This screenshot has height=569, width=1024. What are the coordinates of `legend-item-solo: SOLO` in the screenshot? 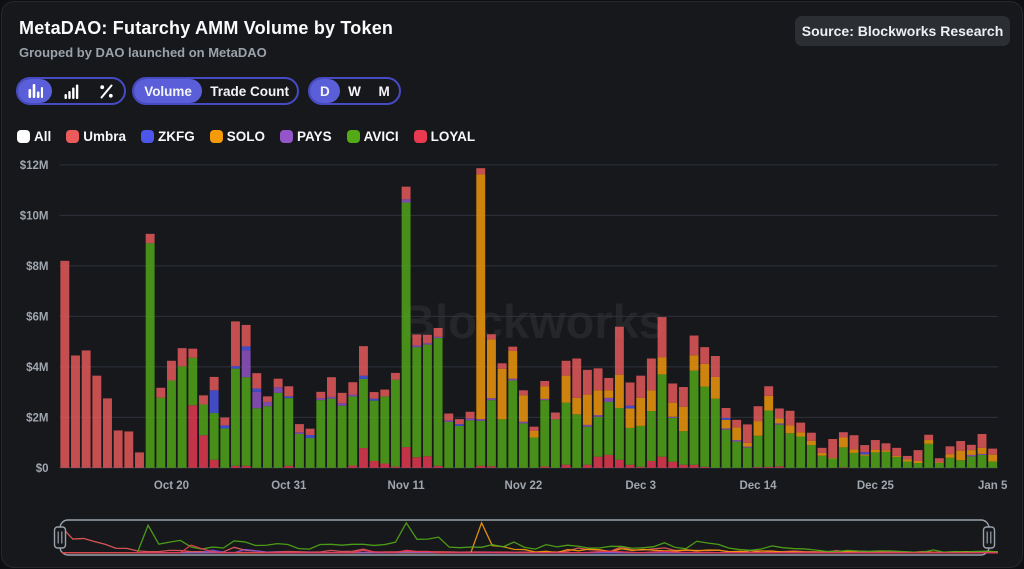 It's located at (237, 136).